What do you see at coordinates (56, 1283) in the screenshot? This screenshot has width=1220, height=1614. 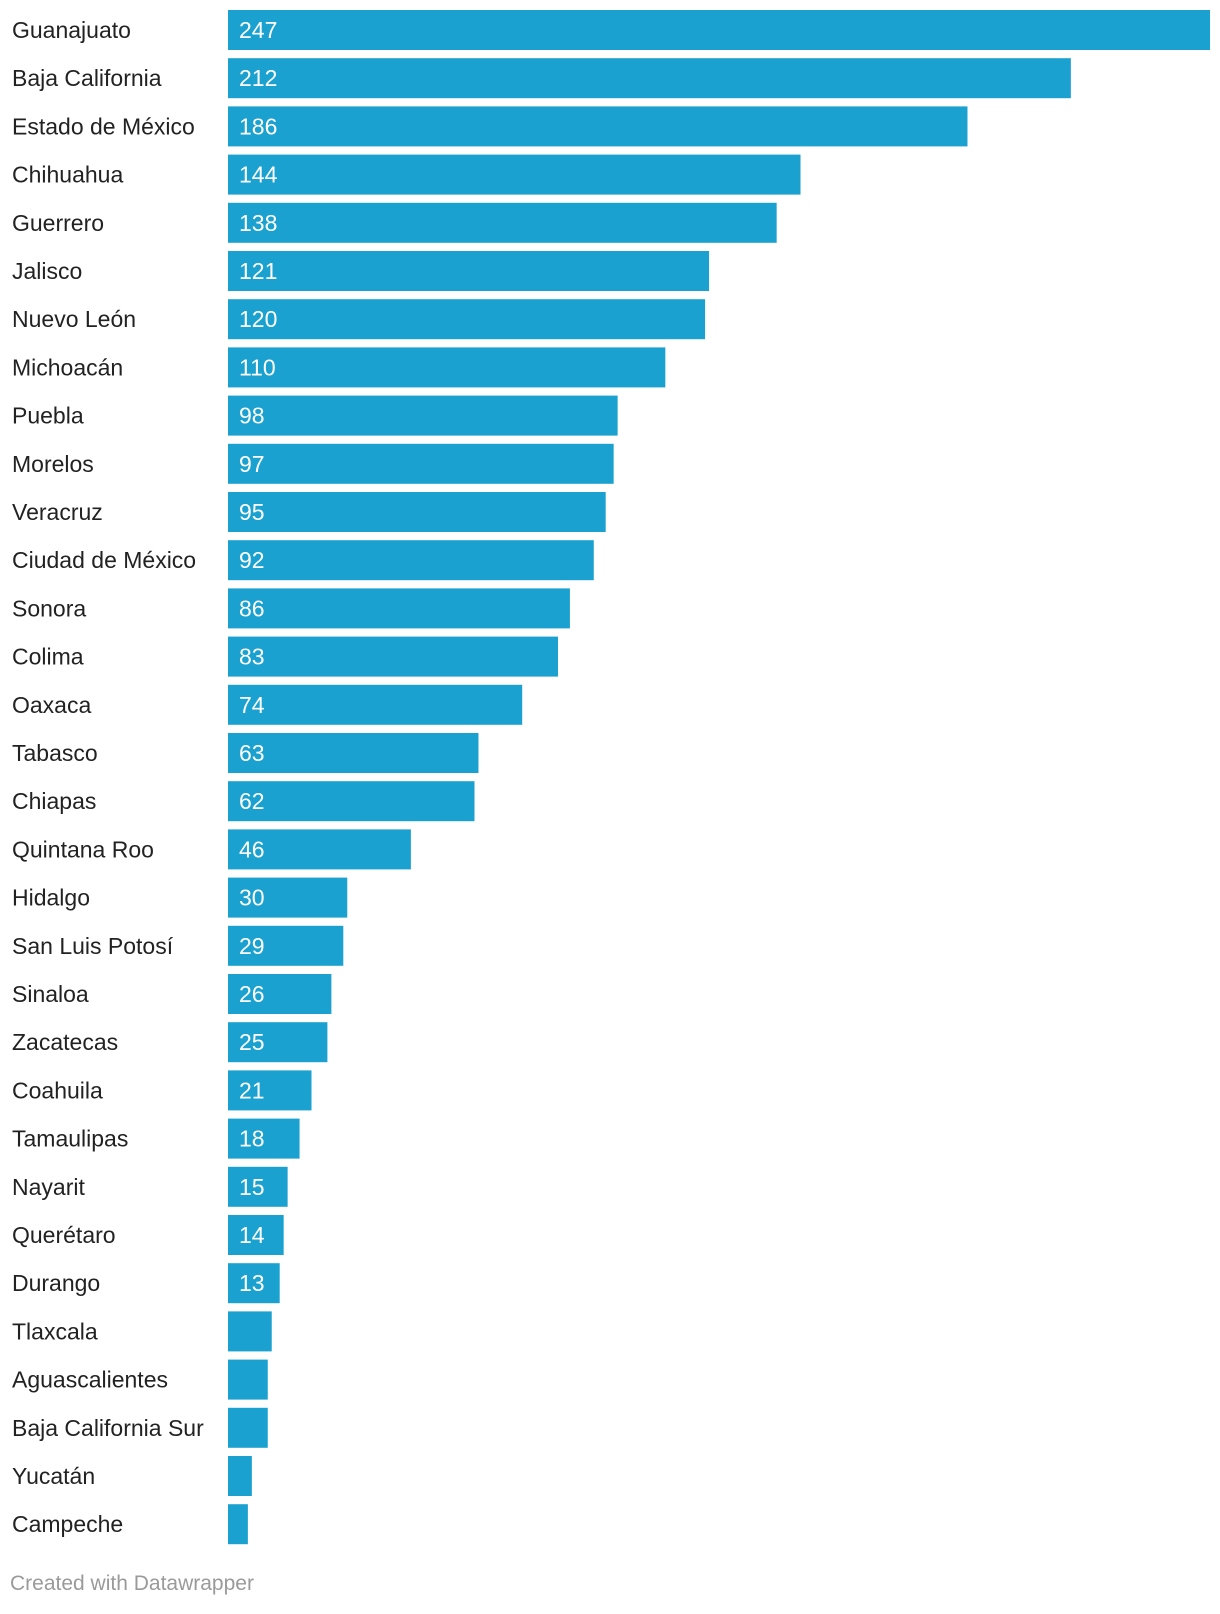 I see `category-label: Durango` at bounding box center [56, 1283].